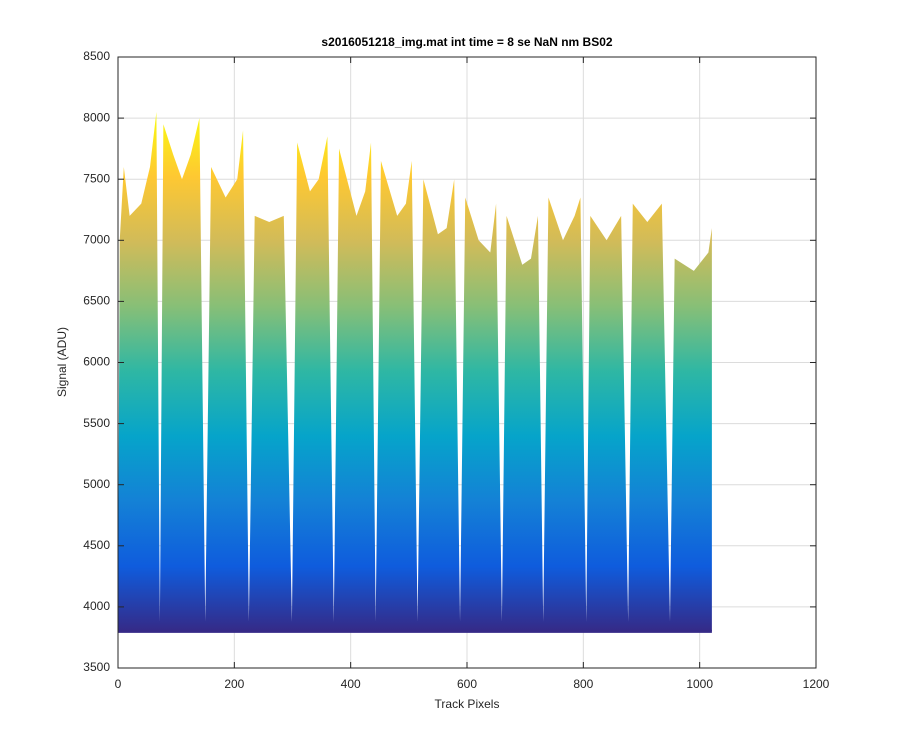  Describe the element at coordinates (96, 423) in the screenshot. I see `y-tick-label: 5500` at that location.